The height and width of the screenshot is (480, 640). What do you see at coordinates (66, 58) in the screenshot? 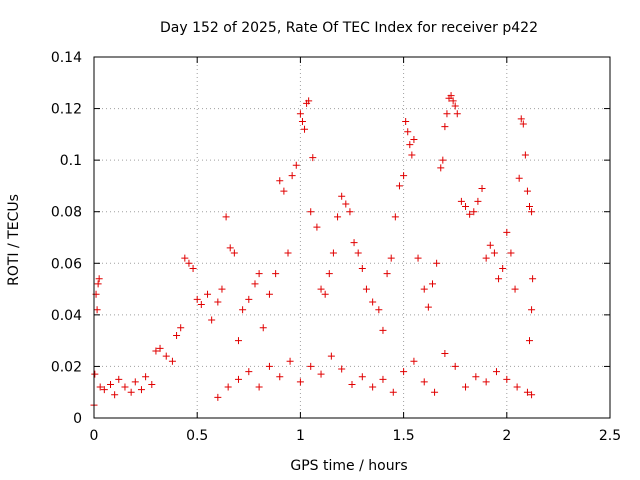
I see `y-tick-label: 0.14` at bounding box center [66, 58].